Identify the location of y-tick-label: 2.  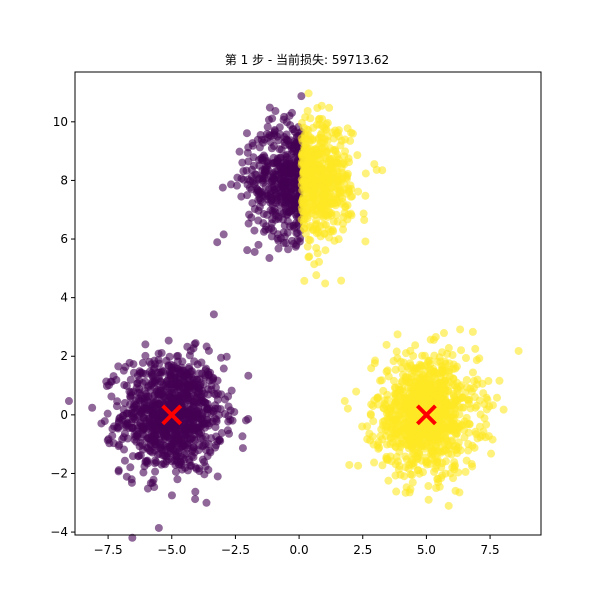
(64, 356).